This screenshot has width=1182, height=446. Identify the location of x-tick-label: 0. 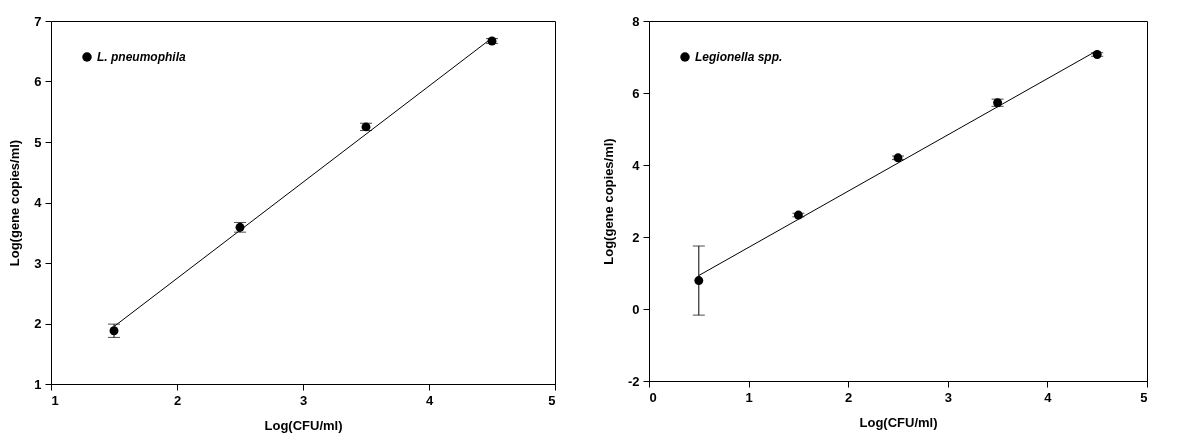
(653, 397).